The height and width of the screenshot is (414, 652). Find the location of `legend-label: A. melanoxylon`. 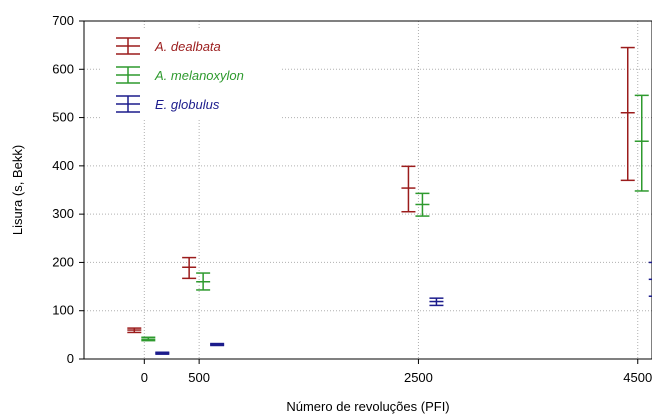

legend-label: A. melanoxylon is located at coordinates (199, 75).